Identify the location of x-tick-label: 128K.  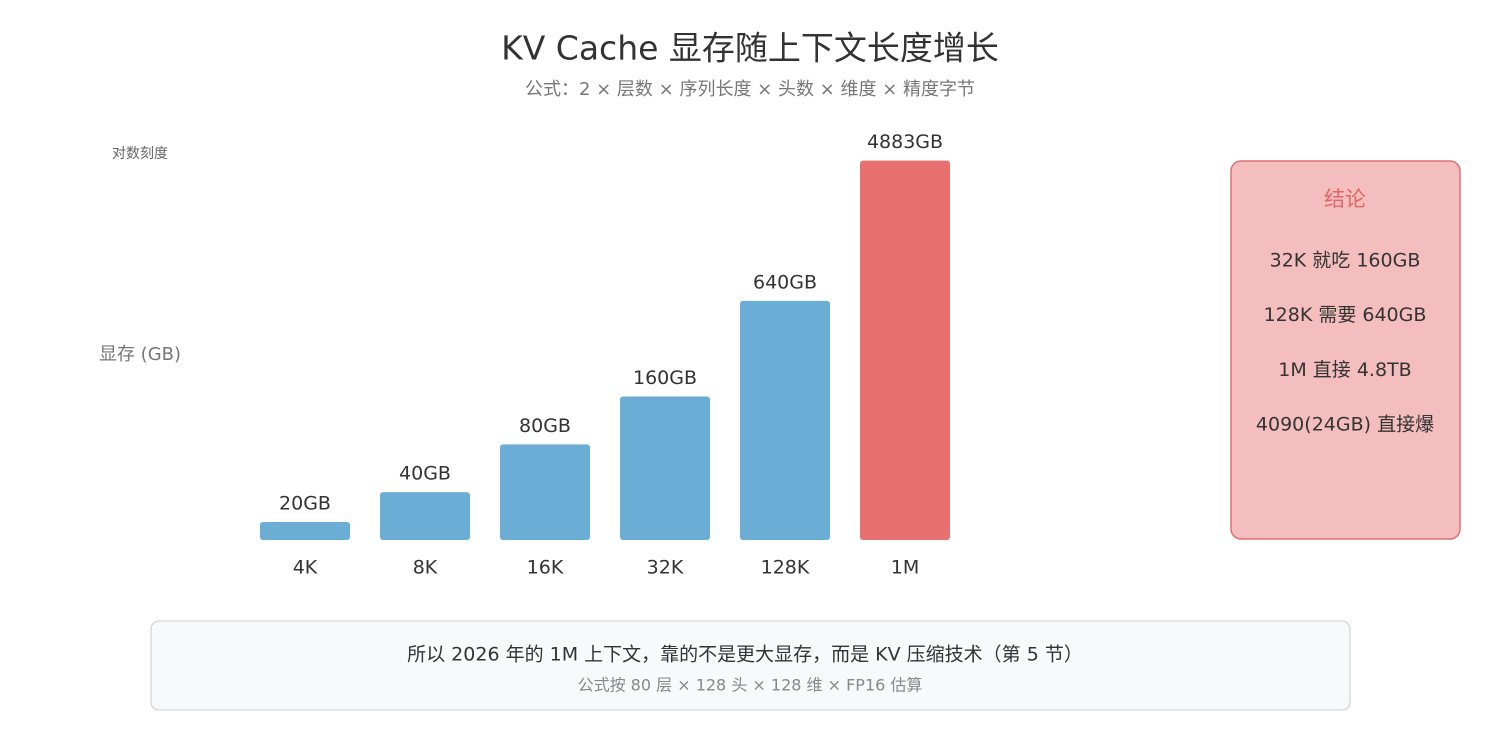
(785, 568).